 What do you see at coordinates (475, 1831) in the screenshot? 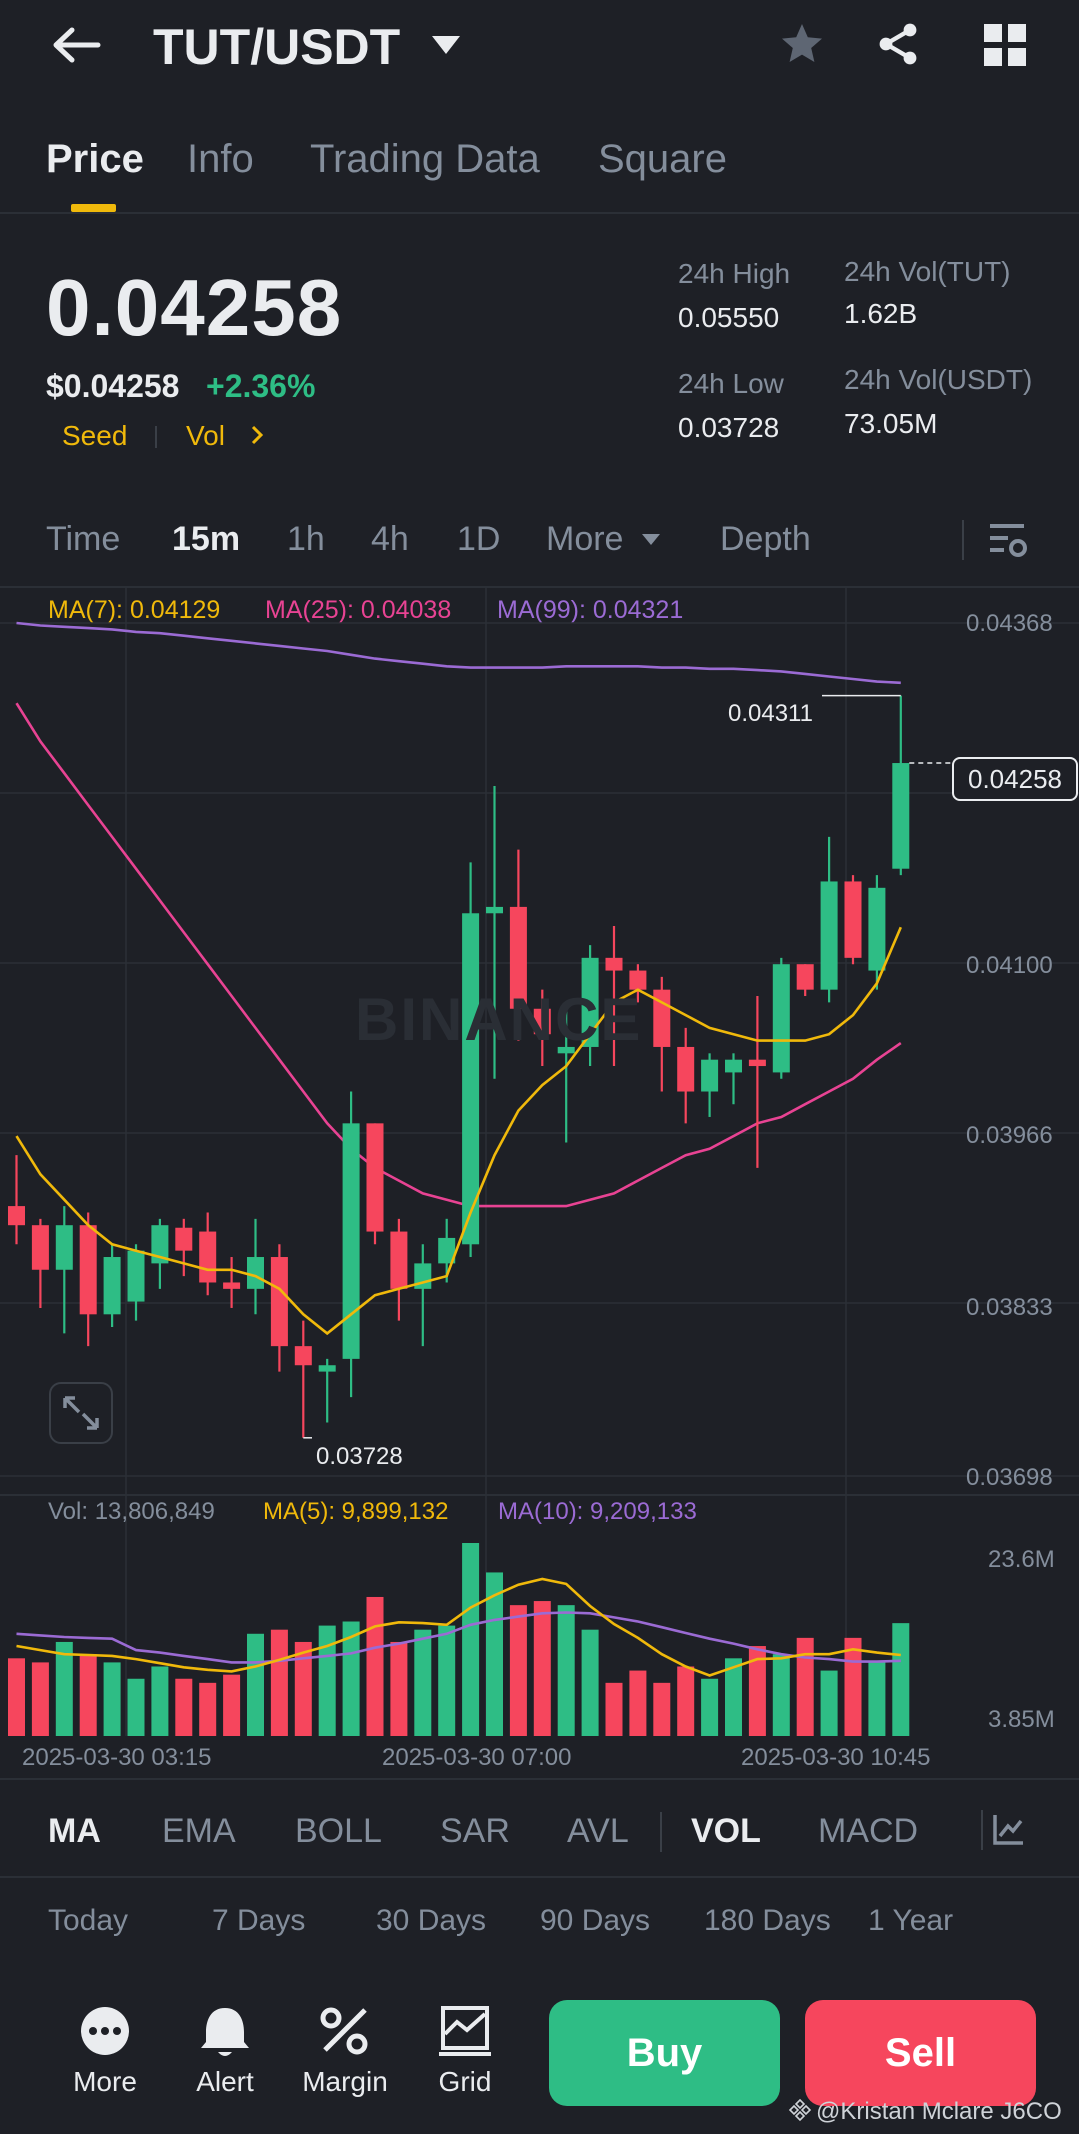
I see `indicator-sar: SAR` at bounding box center [475, 1831].